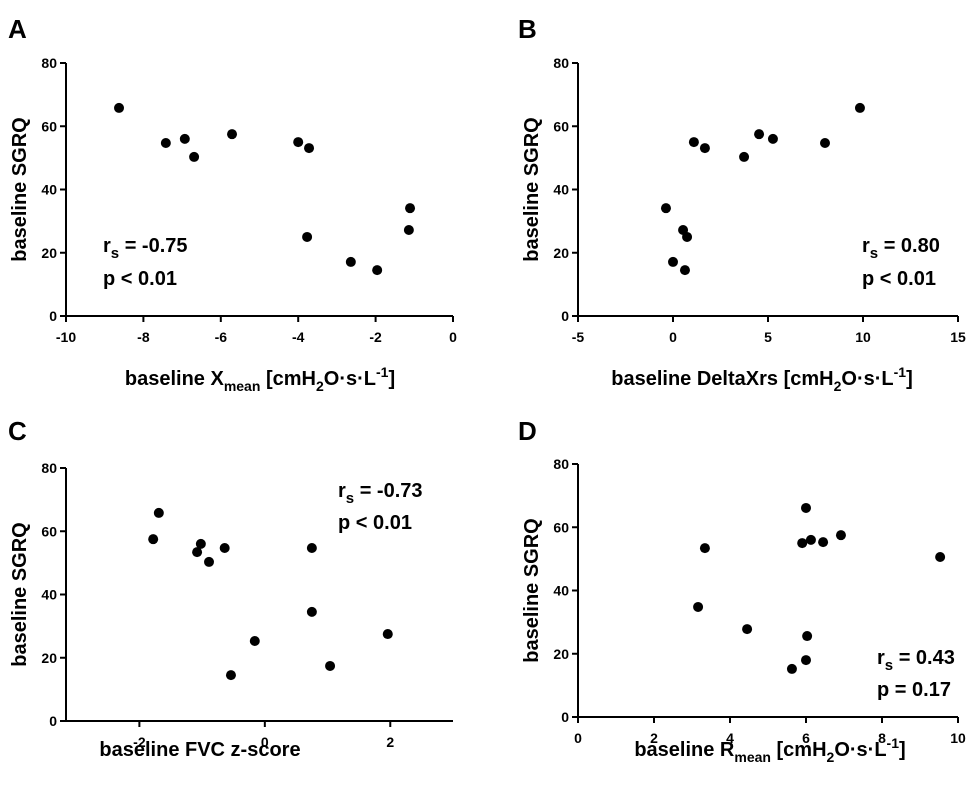 The image size is (971, 791). What do you see at coordinates (958, 738) in the screenshot?
I see `x-tick-label: 10` at bounding box center [958, 738].